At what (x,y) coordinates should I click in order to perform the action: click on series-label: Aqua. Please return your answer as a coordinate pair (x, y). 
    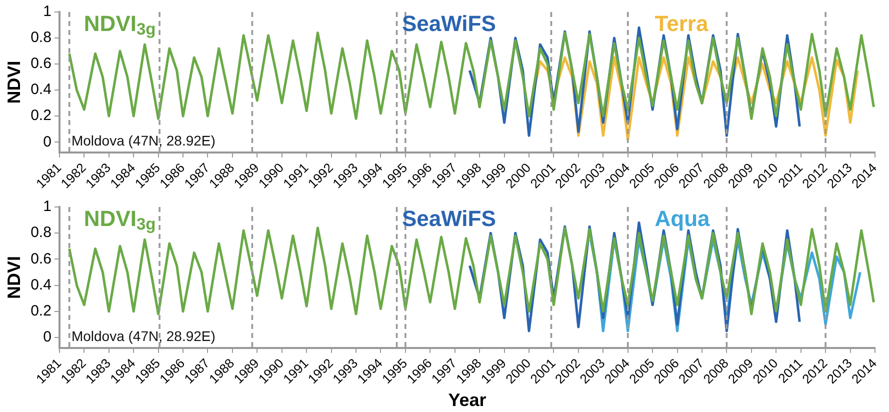
    Looking at the image, I should click on (682, 219).